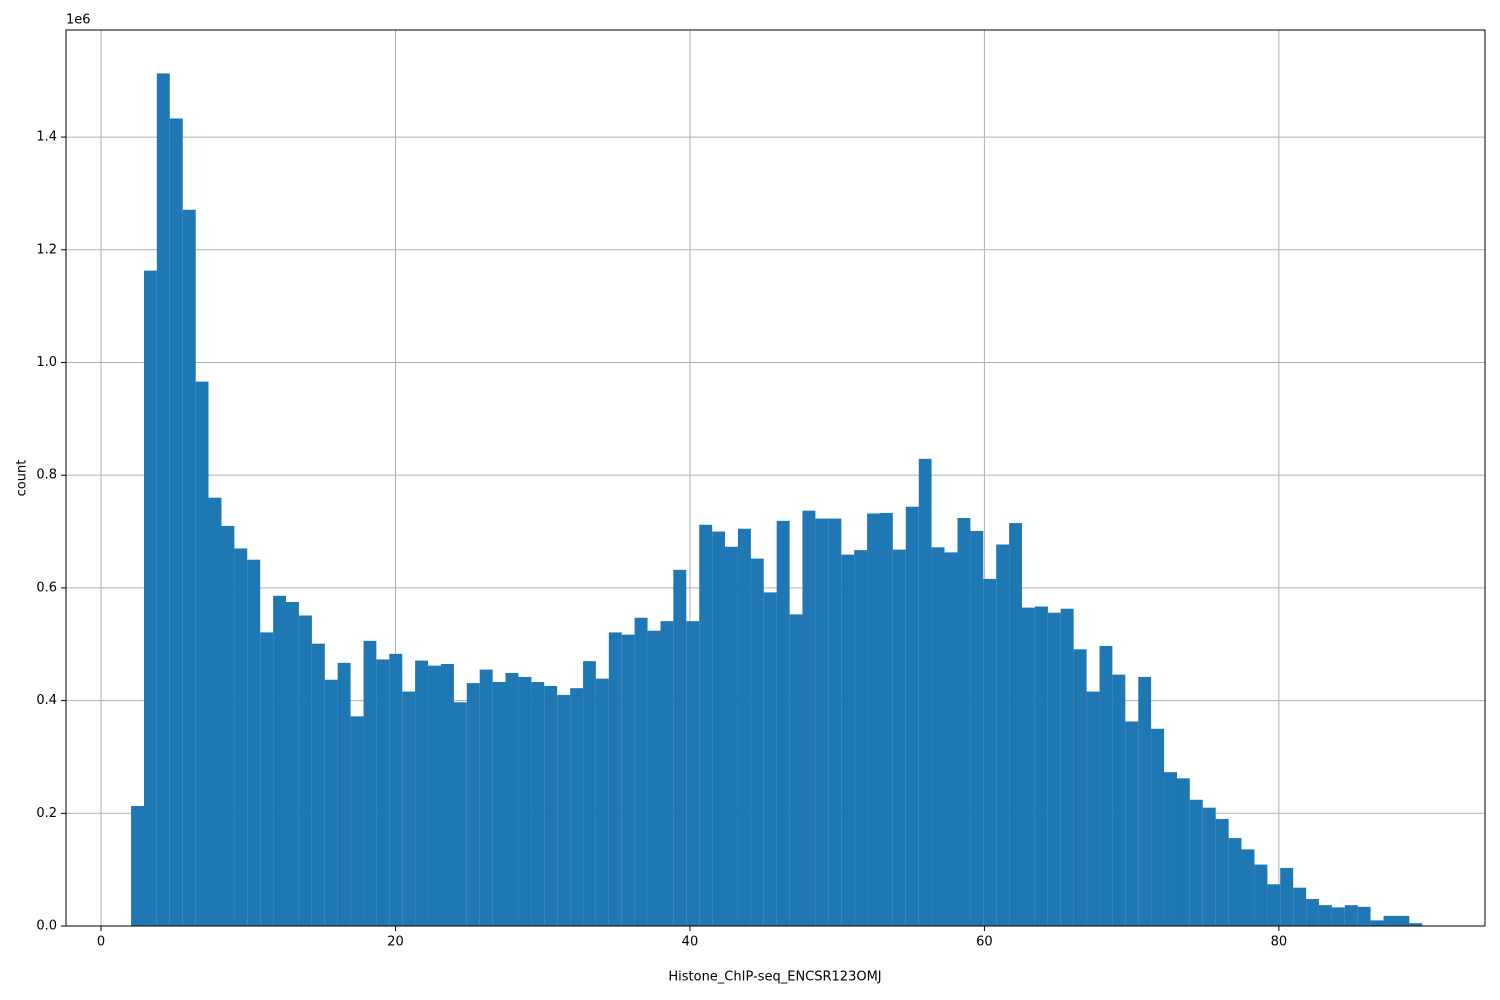 Image resolution: width=1500 pixels, height=1000 pixels. Describe the element at coordinates (774, 977) in the screenshot. I see `x-axis-label: Histone_ChIP-seq_ENCSR123OMJ` at that location.